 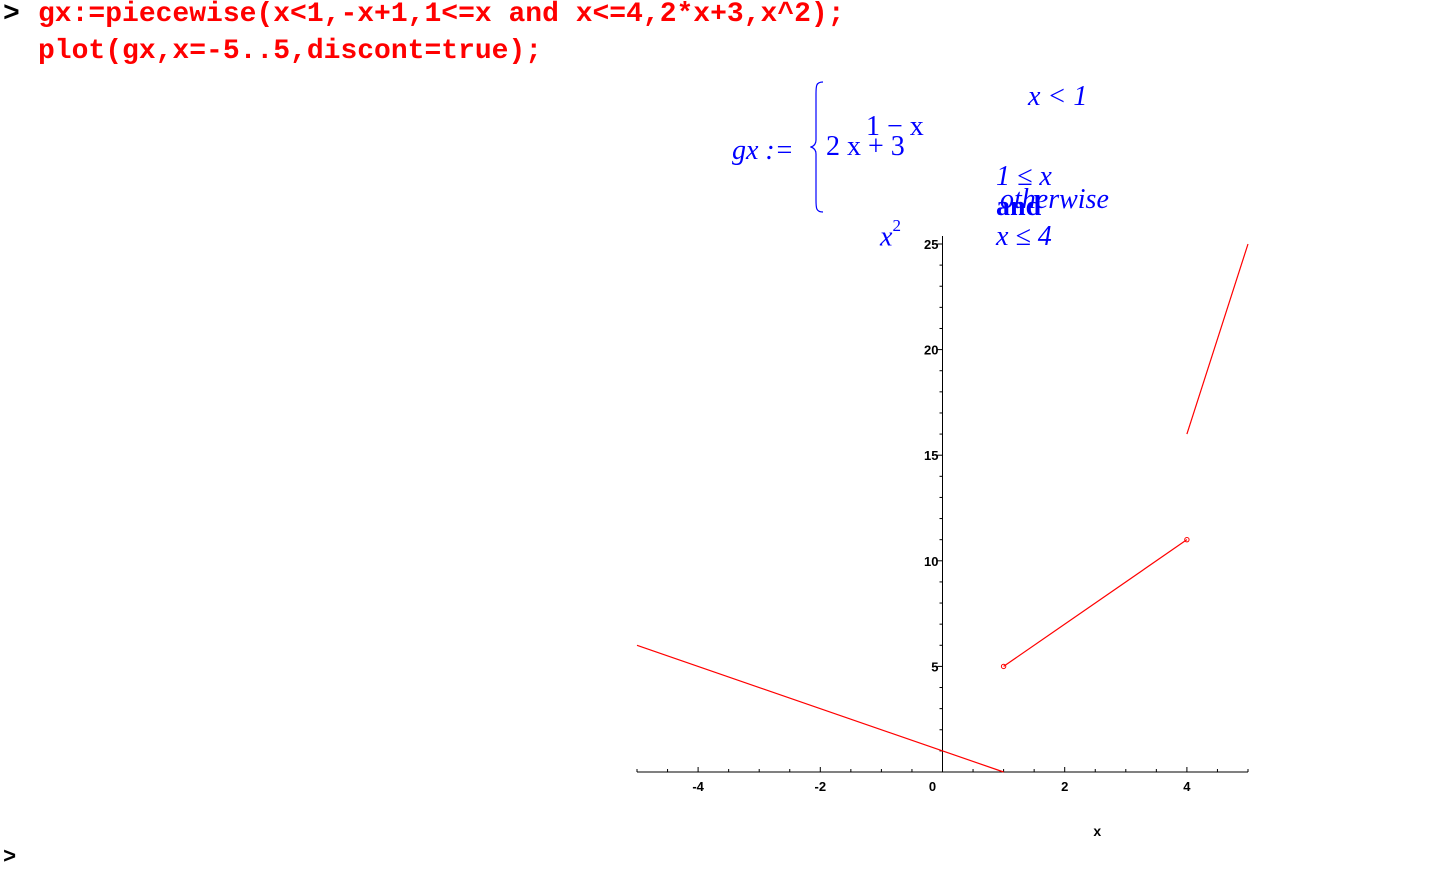 I want to click on y-tick-label: 15, so click(x=931, y=455).